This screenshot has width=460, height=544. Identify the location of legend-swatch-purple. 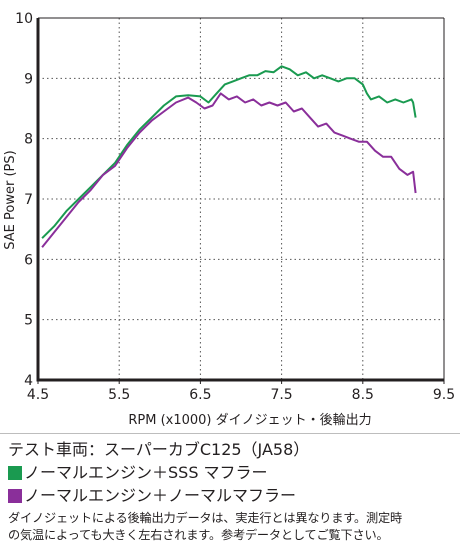
(15, 496).